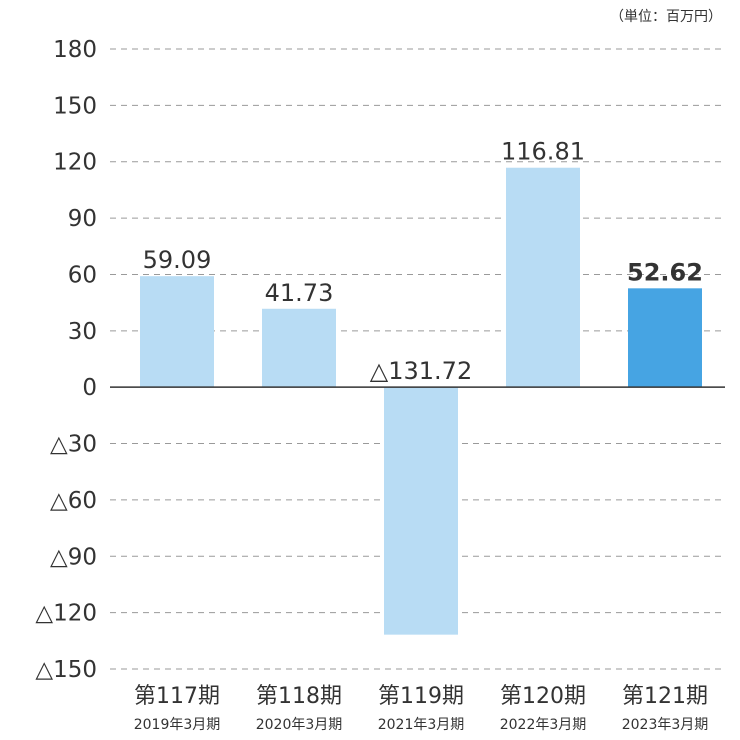 This screenshot has height=740, width=740. What do you see at coordinates (177, 696) in the screenshot?
I see `x-category-label: 第117期` at bounding box center [177, 696].